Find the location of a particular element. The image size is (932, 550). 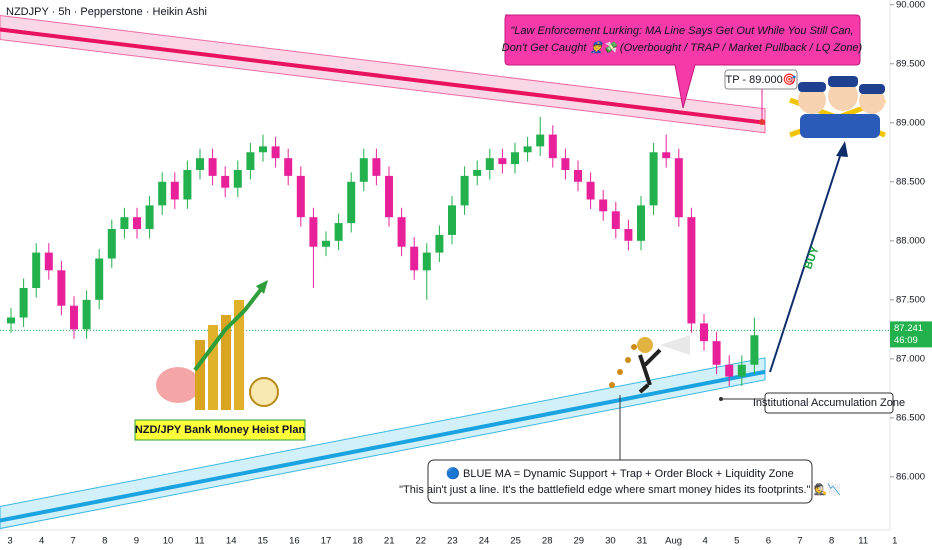

x-tick-label: 15 is located at coordinates (263, 541).